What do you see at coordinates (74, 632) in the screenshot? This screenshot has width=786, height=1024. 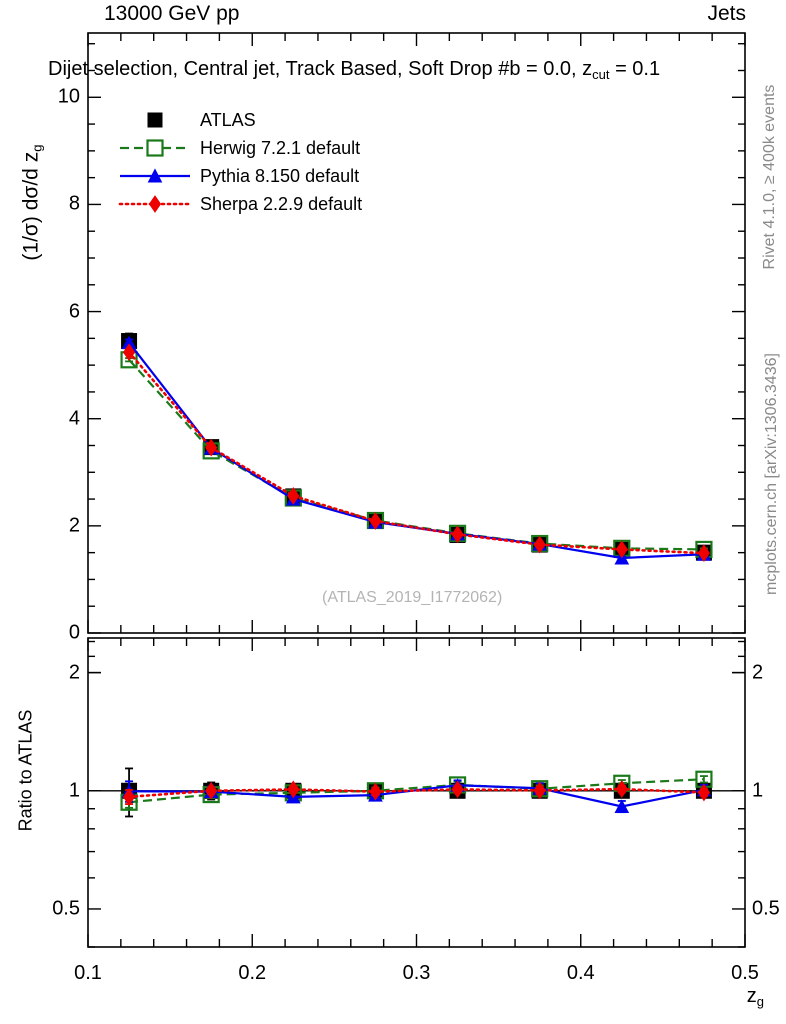 I see `y-tick-label-main: 0` at bounding box center [74, 632].